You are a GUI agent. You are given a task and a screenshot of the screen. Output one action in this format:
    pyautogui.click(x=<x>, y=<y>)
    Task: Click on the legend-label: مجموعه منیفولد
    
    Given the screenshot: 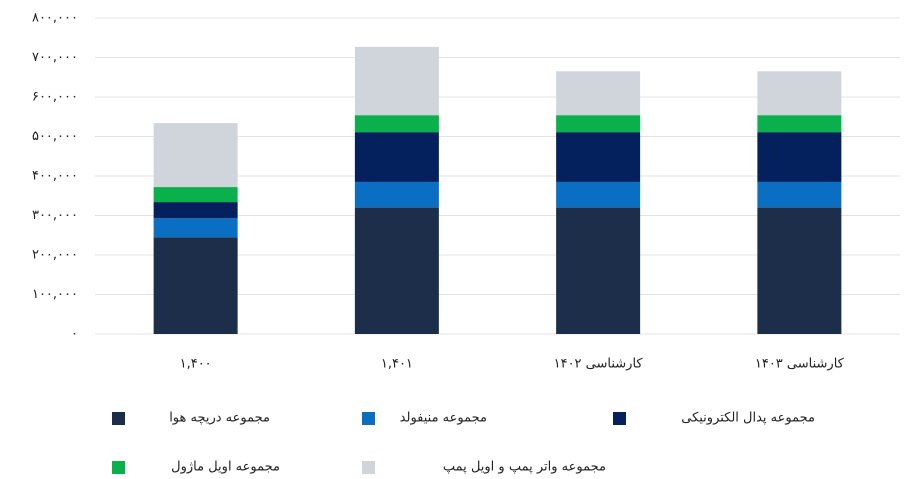 What is the action you would take?
    pyautogui.click(x=443, y=418)
    